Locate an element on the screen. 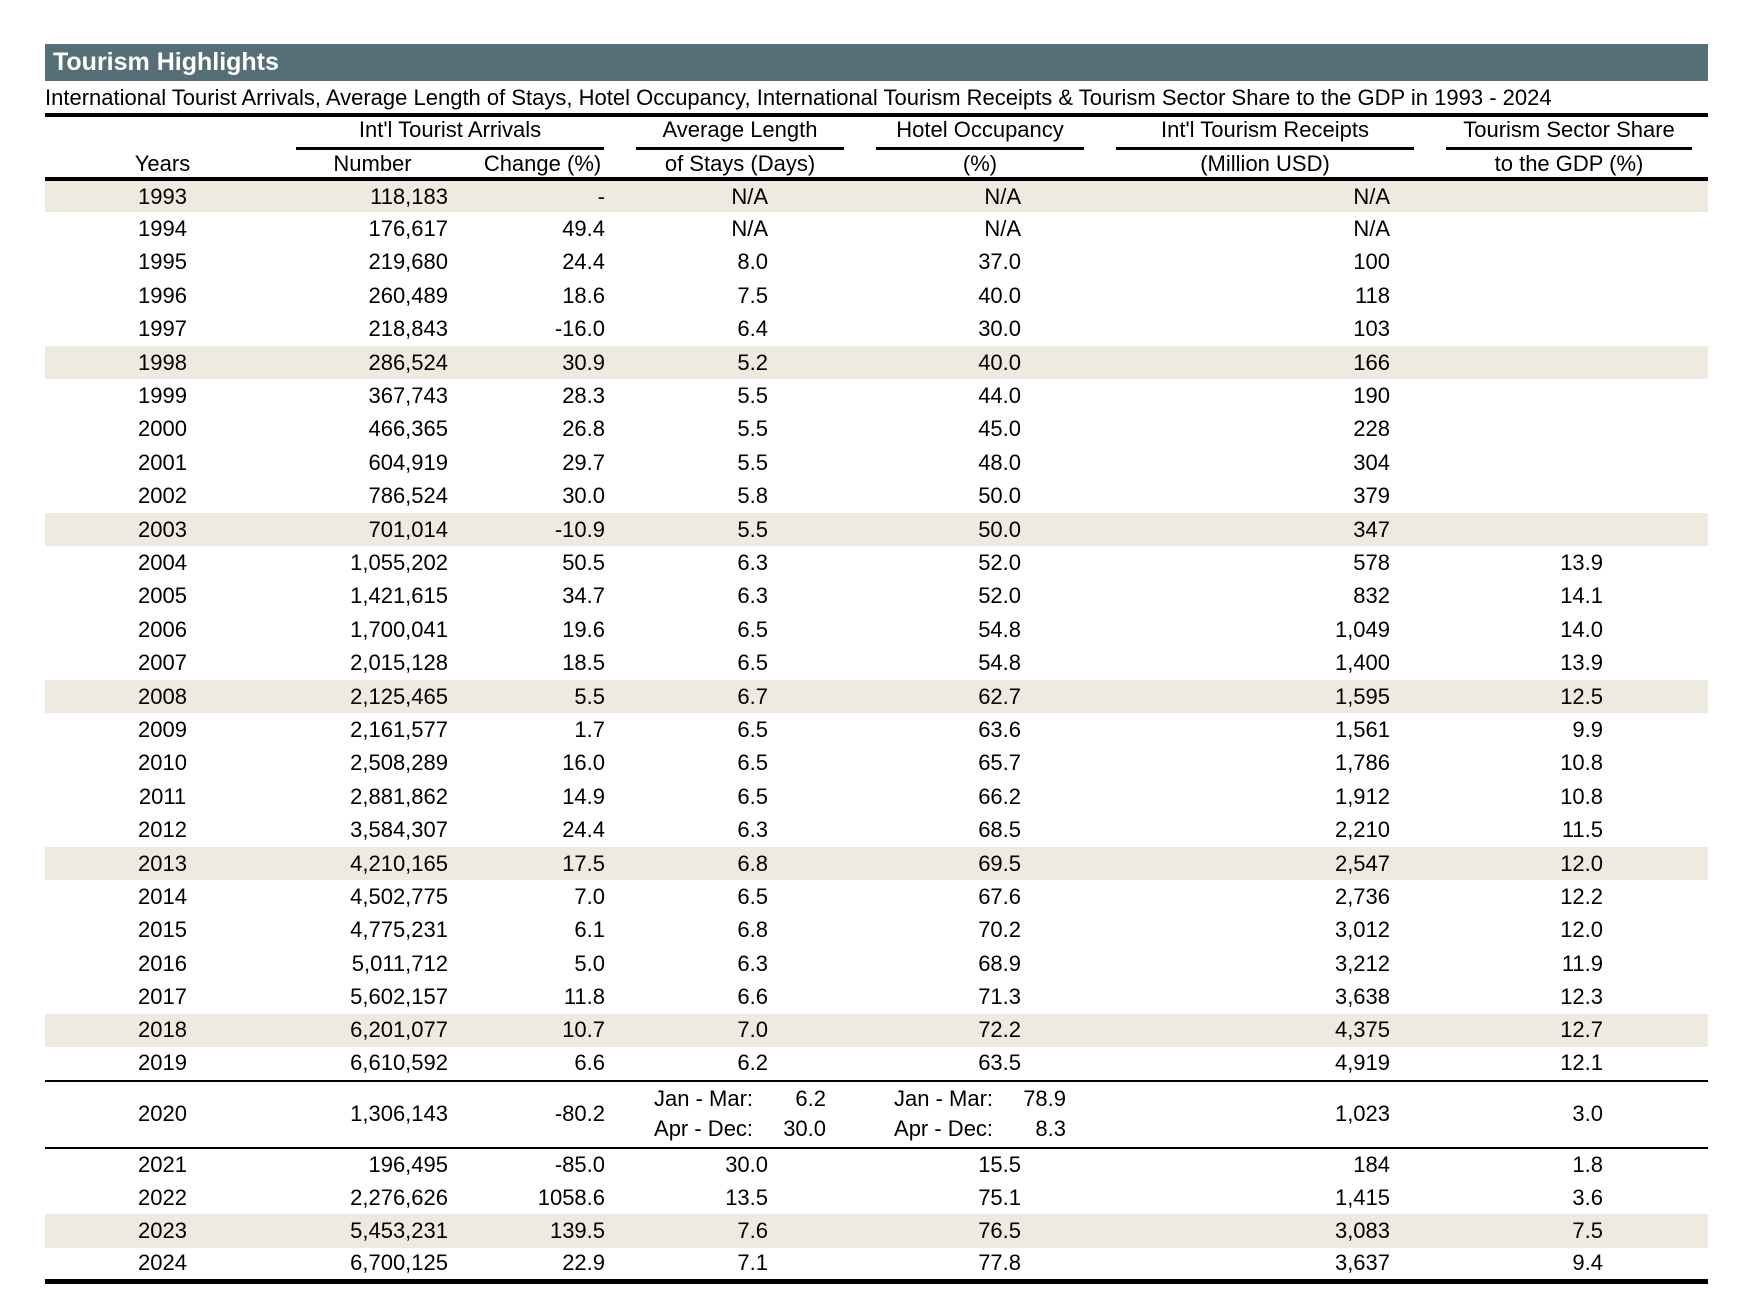  cell-change: 26.8 is located at coordinates (584, 429).